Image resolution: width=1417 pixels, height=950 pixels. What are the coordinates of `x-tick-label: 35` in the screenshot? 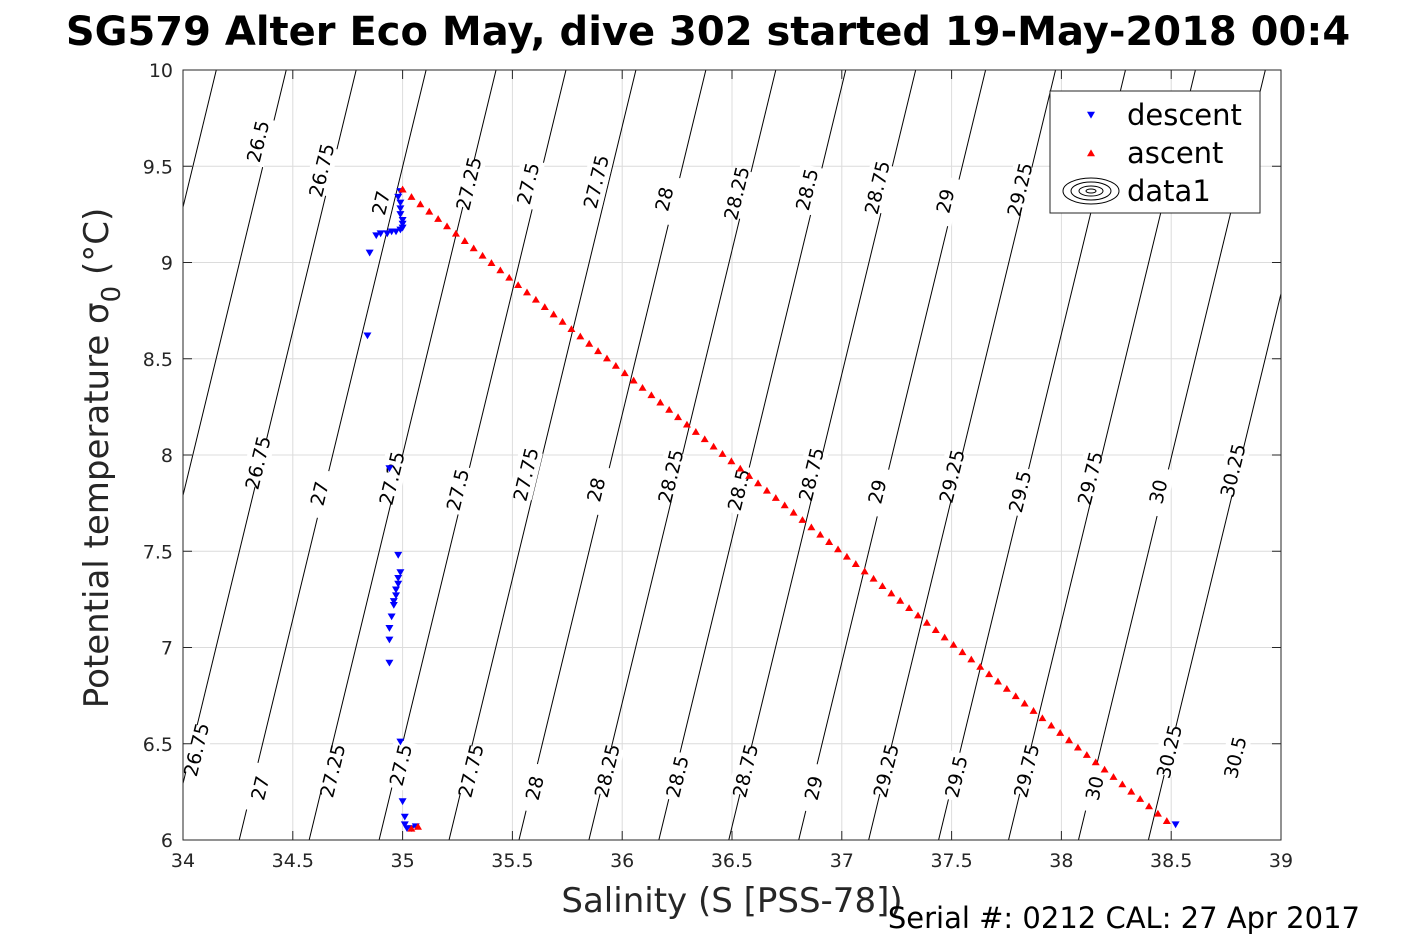 It's located at (403, 861).